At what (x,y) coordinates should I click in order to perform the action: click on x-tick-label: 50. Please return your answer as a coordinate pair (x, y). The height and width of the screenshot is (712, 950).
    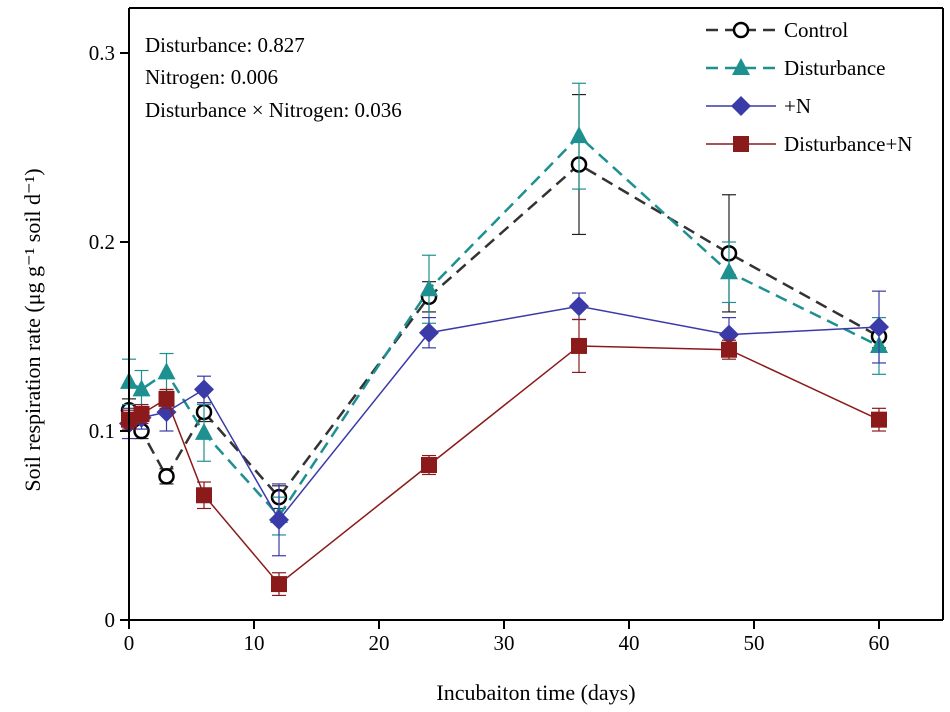
    Looking at the image, I should click on (754, 643).